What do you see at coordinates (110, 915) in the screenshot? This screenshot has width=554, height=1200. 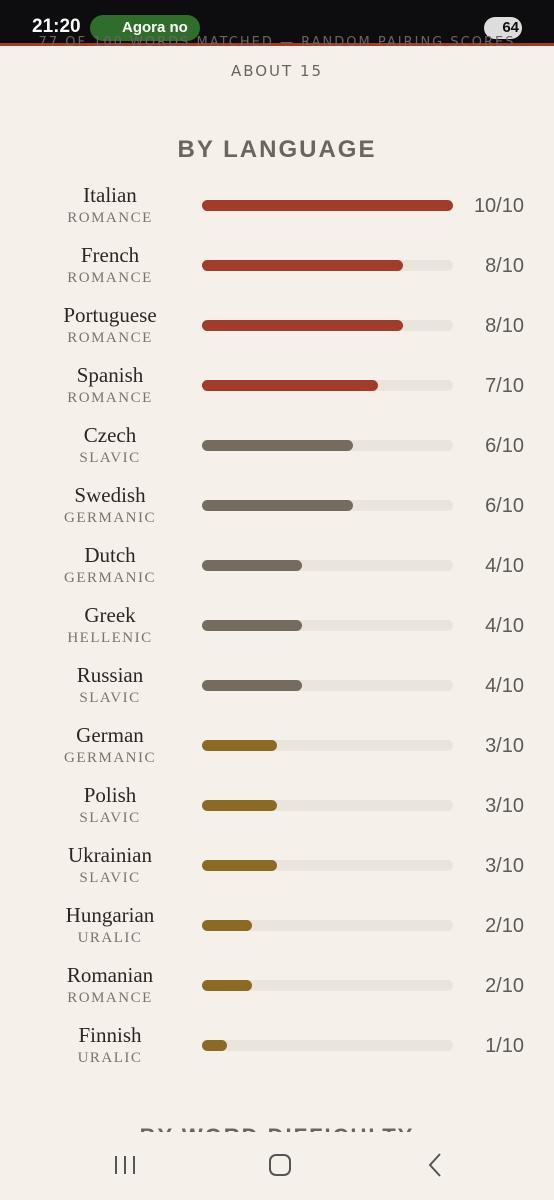 I see `language-name: Hungarian` at bounding box center [110, 915].